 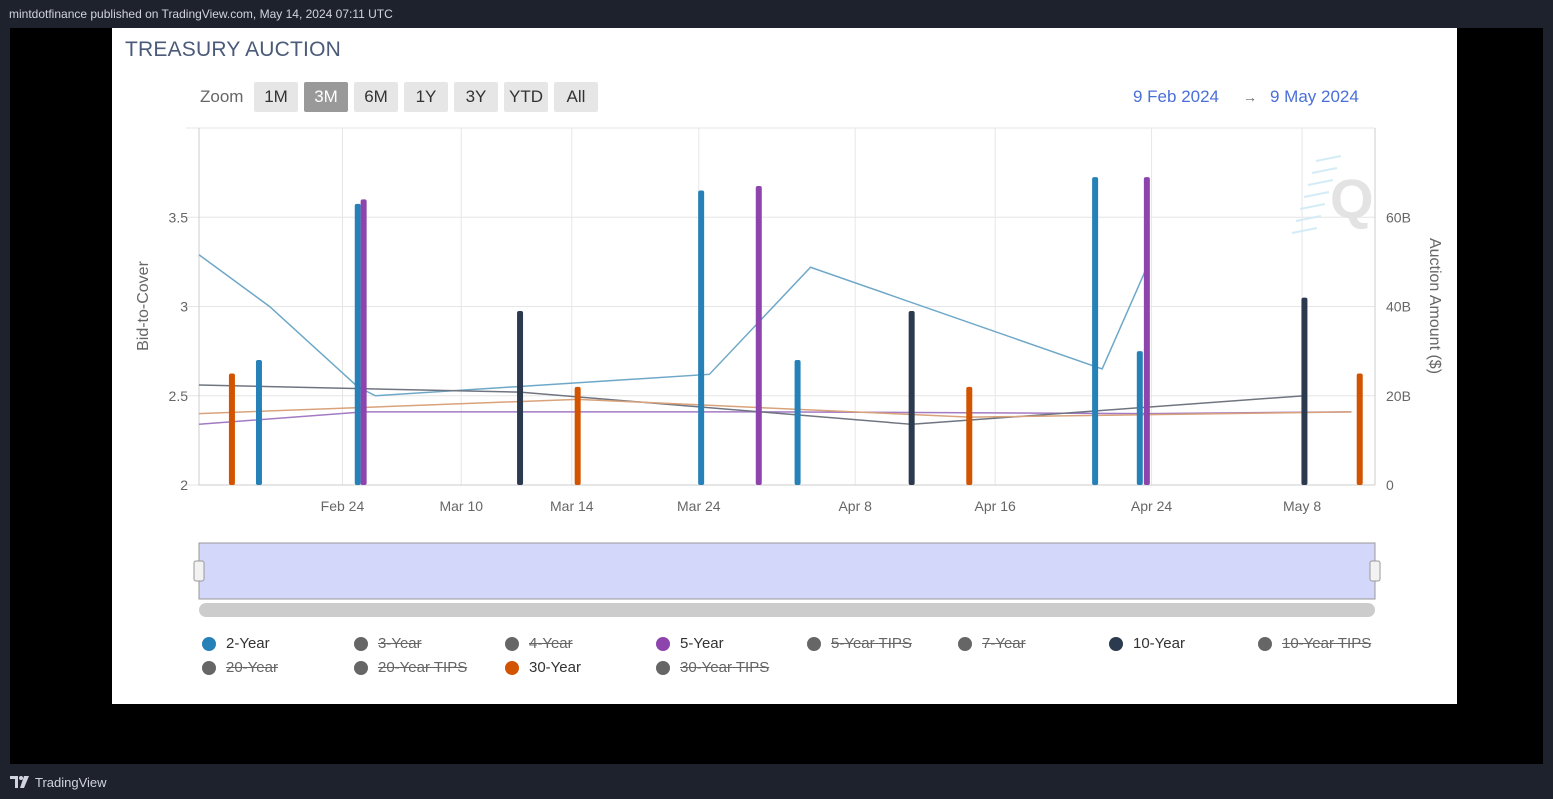 I want to click on line-30-year, so click(x=775, y=408).